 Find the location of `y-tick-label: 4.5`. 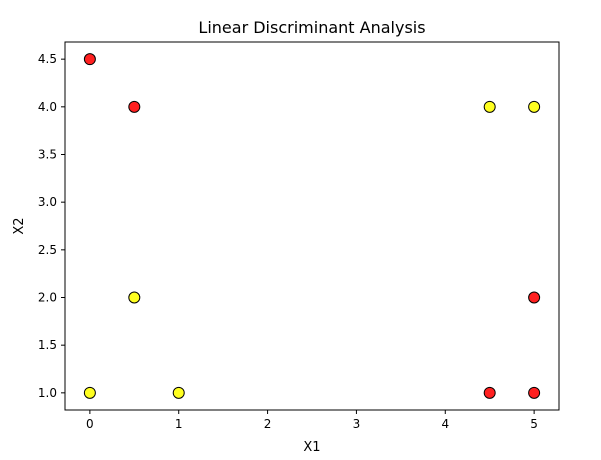

y-tick-label: 4.5 is located at coordinates (47, 59).